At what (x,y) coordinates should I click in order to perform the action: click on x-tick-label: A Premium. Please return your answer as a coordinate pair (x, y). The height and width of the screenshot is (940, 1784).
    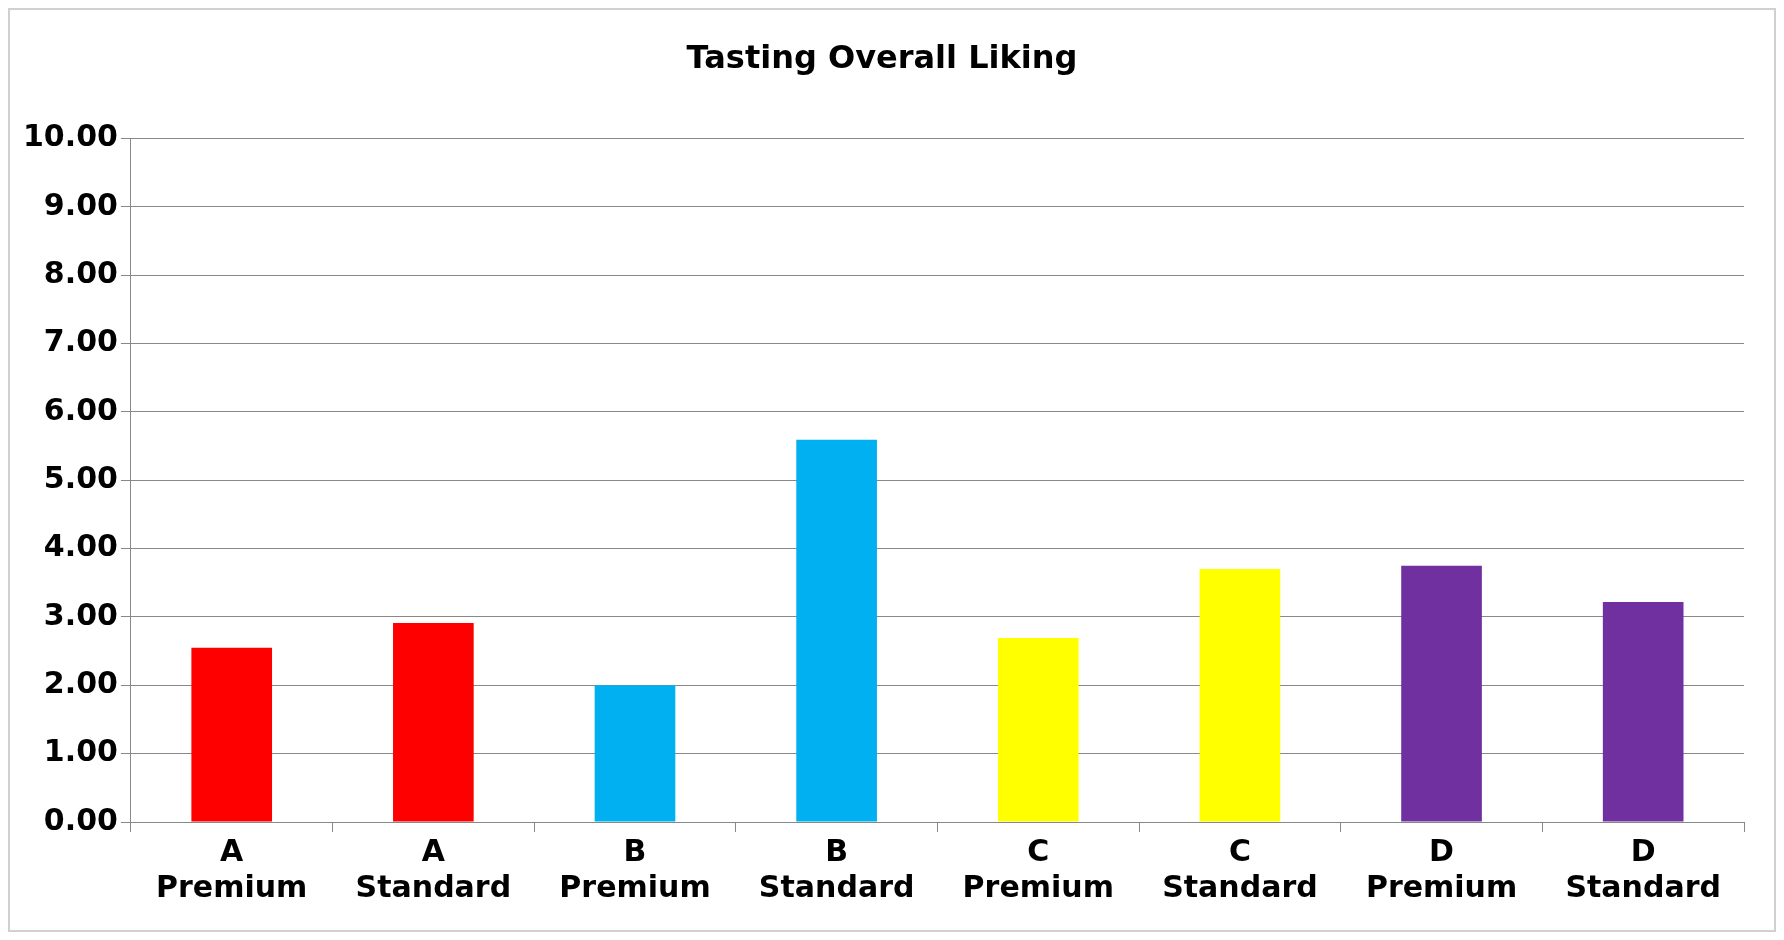
    Looking at the image, I should click on (232, 868).